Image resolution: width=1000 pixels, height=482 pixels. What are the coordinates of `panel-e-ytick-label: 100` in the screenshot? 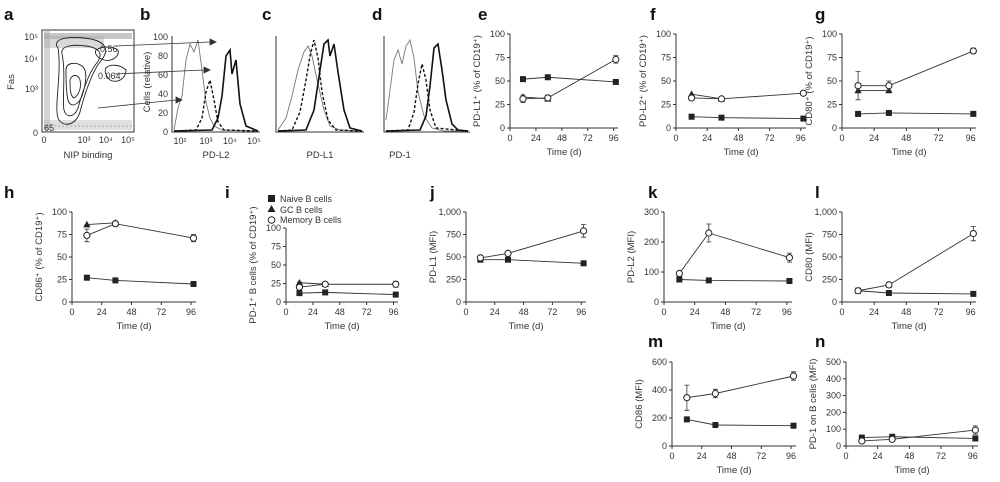 It's located at (497, 34).